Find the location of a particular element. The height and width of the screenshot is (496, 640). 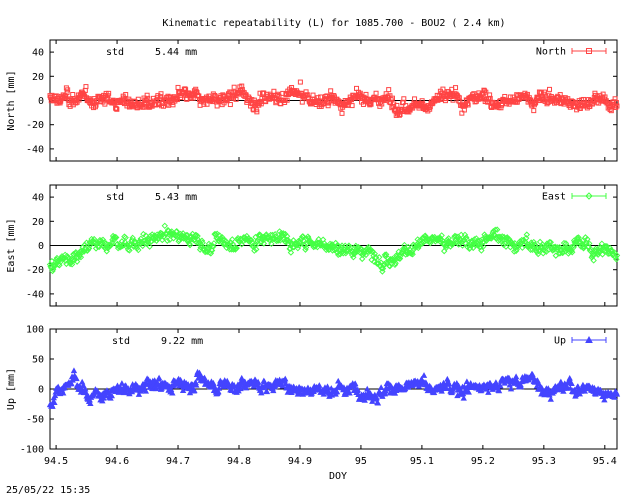

x-tick-label: 95.1 is located at coordinates (422, 461).